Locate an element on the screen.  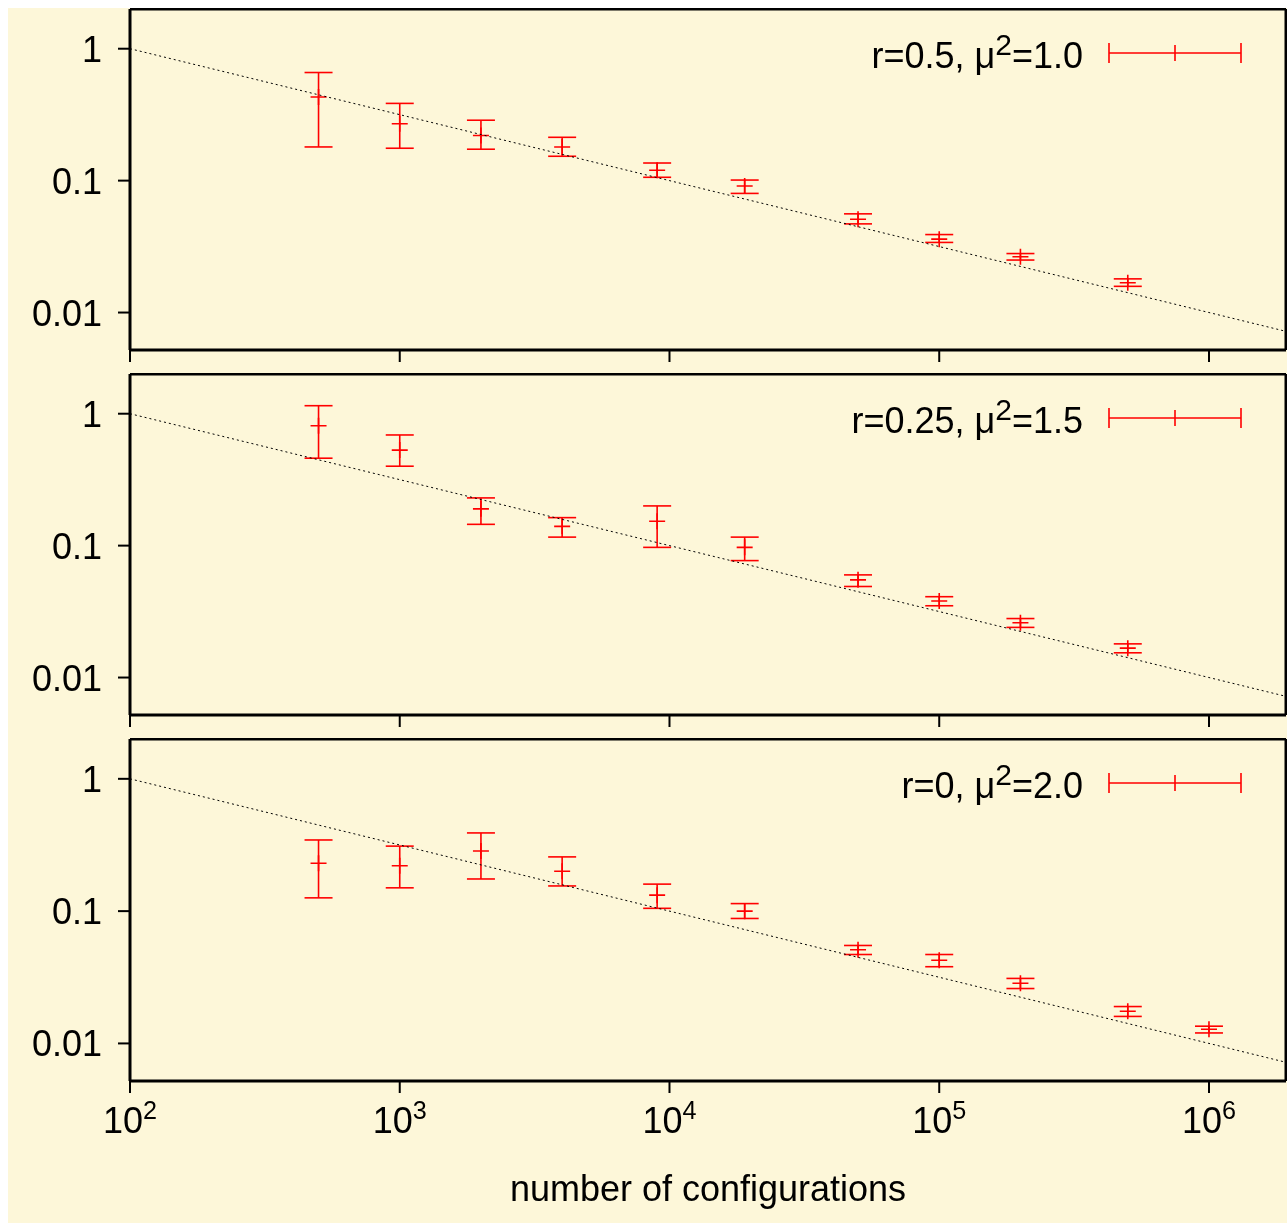
legend-label: r=0, μ$^{2}$=2.0 is located at coordinates (992, 782).